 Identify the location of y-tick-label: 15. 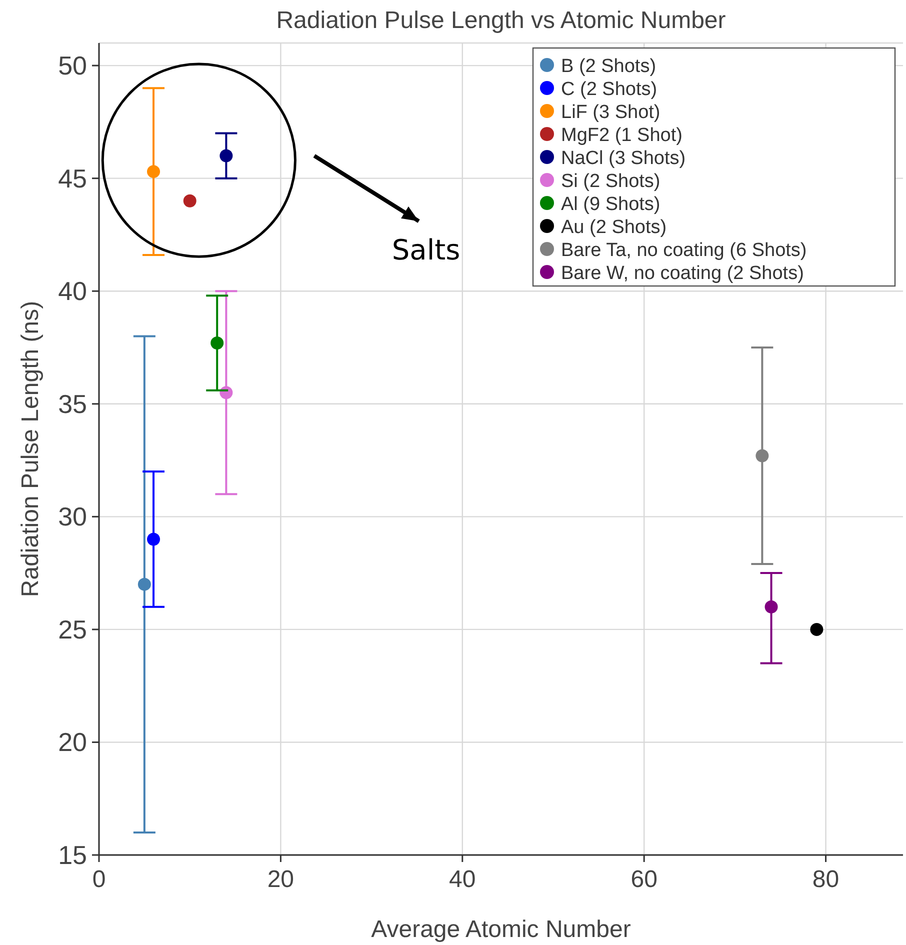
(72, 855).